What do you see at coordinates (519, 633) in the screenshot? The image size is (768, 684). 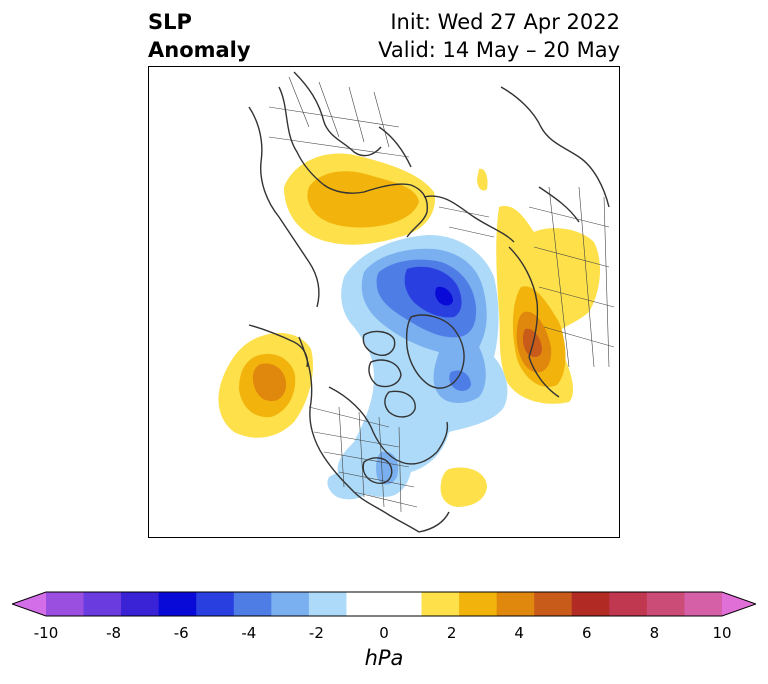 I see `tick-label: 4` at bounding box center [519, 633].